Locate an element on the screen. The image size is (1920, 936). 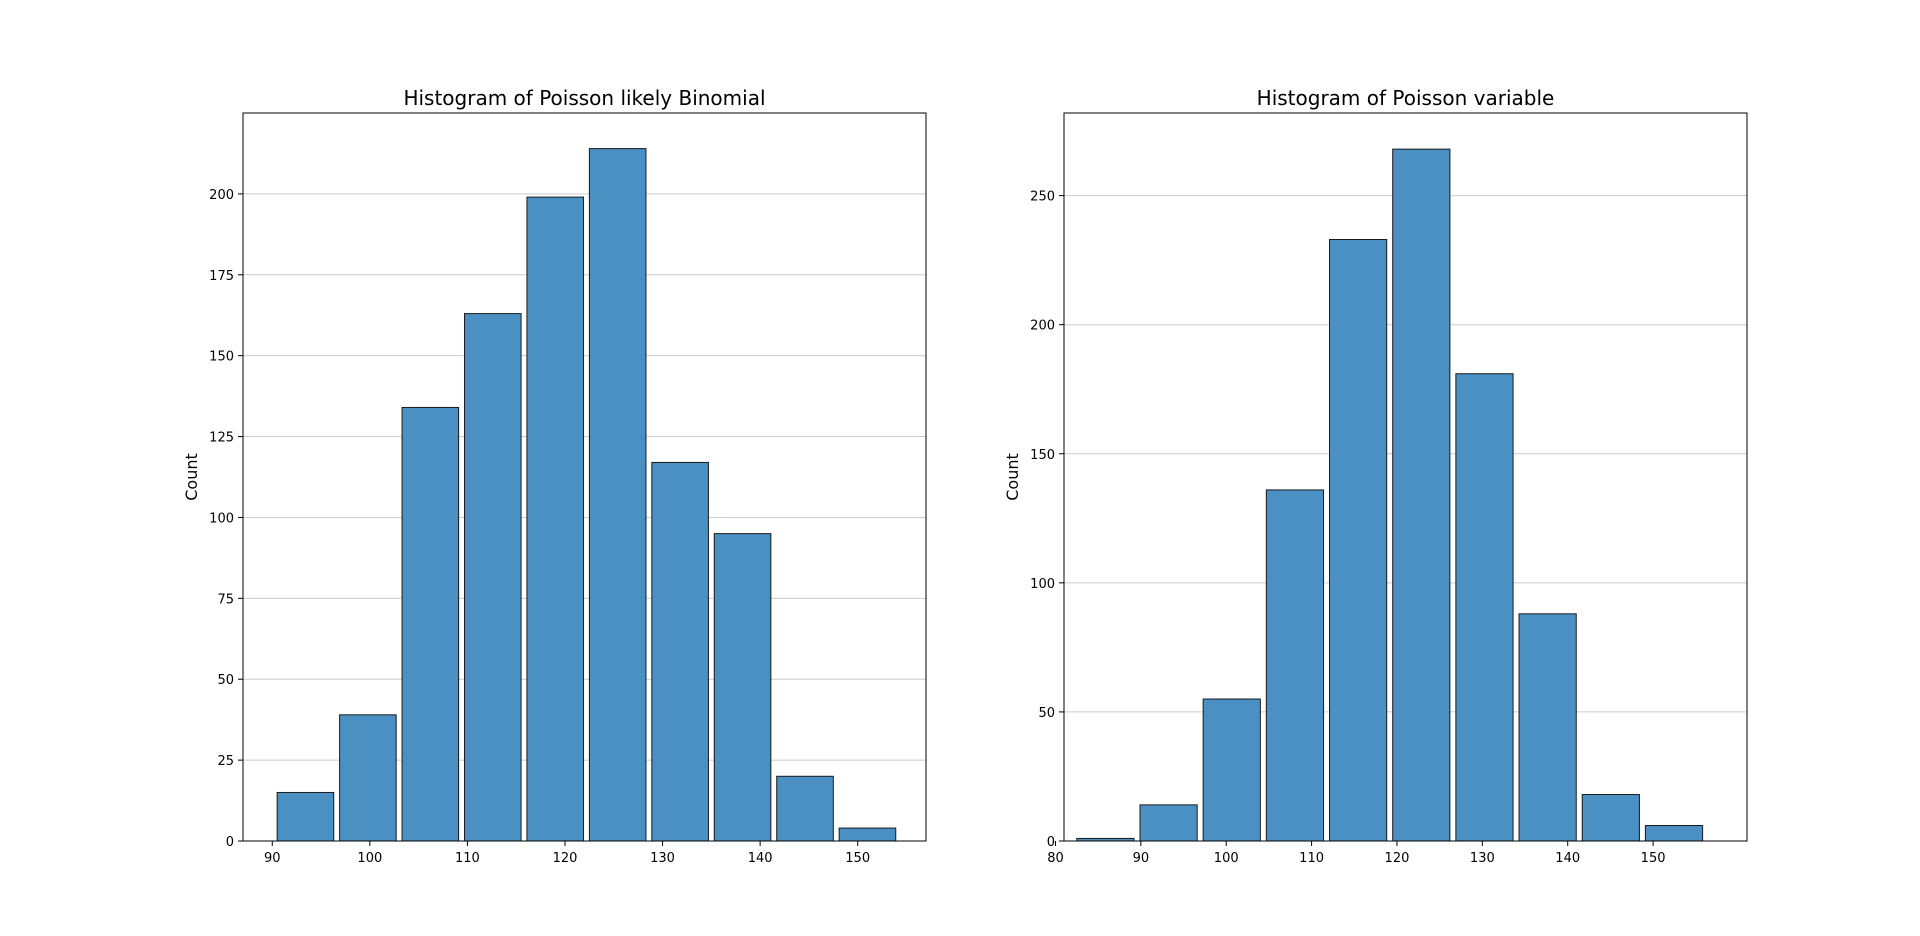
y-tick-label: 250 is located at coordinates (1042, 197).